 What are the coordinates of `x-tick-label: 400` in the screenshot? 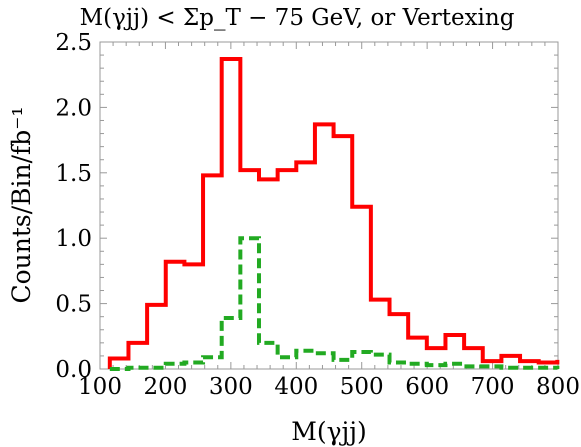 It's located at (296, 387).